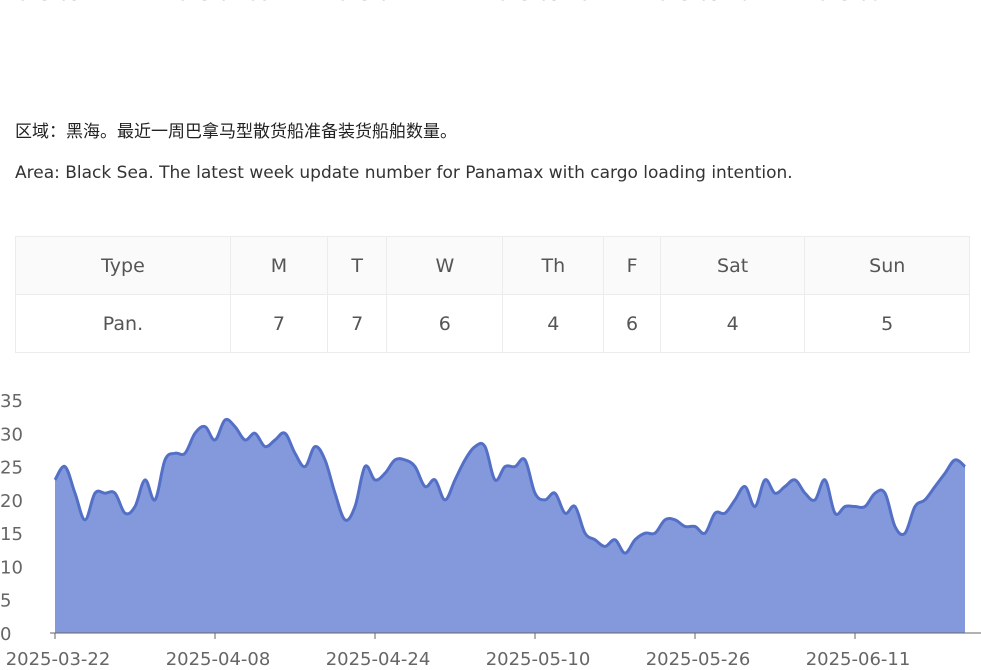 Image resolution: width=981 pixels, height=670 pixels. I want to click on cell: T, so click(357, 265).